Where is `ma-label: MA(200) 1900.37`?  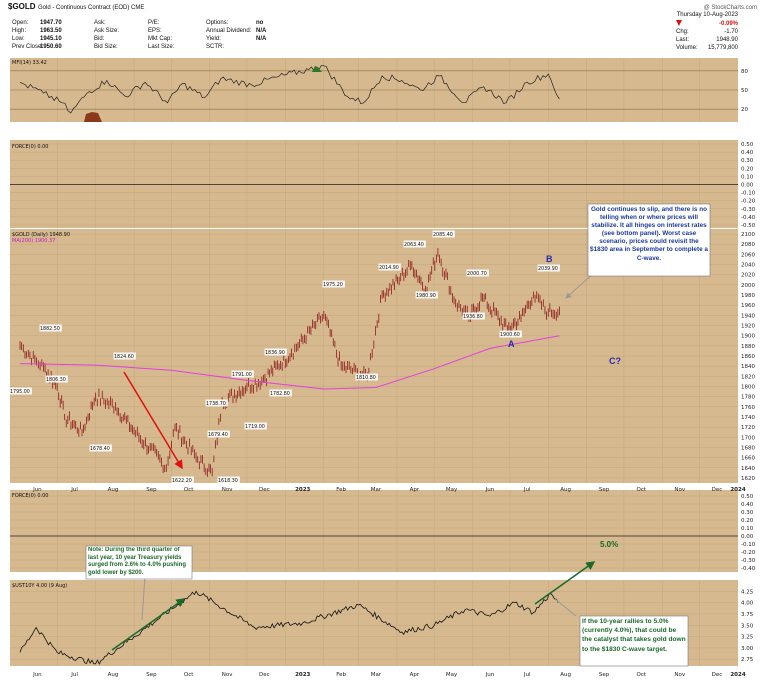
ma-label: MA(200) 1900.37 is located at coordinates (33, 241).